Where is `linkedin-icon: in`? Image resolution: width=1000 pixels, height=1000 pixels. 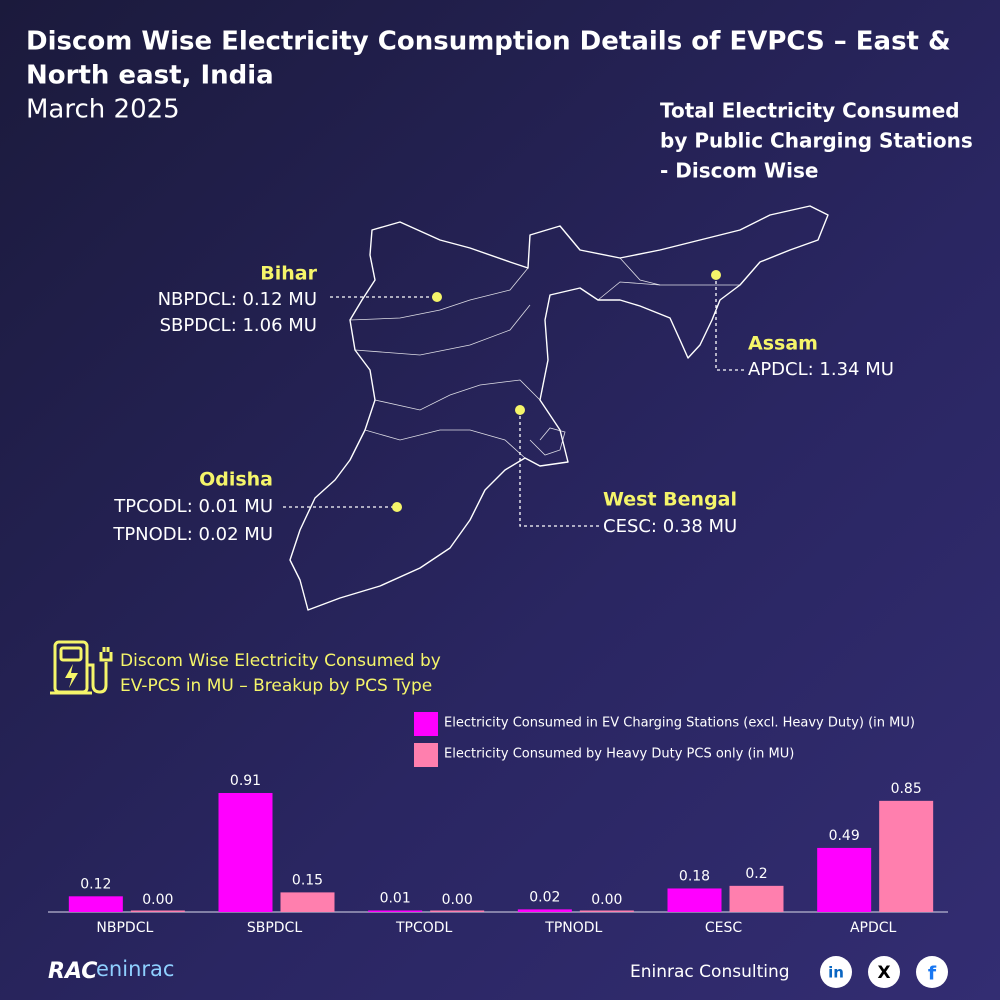 linkedin-icon: in is located at coordinates (836, 973).